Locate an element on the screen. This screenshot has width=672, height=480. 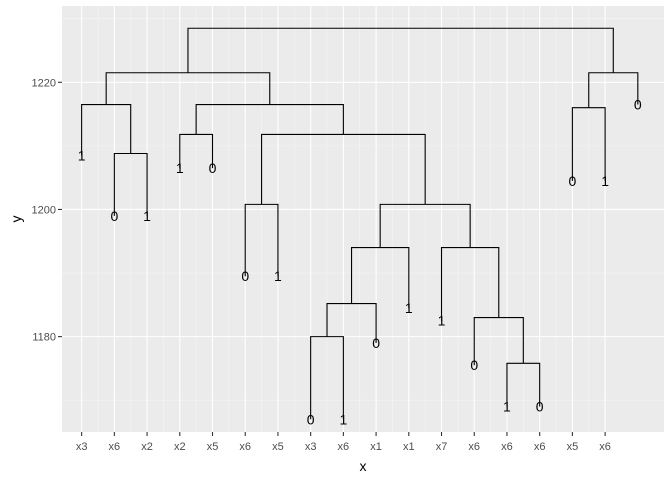
y-tick-label: 1220 is located at coordinates (44, 83).